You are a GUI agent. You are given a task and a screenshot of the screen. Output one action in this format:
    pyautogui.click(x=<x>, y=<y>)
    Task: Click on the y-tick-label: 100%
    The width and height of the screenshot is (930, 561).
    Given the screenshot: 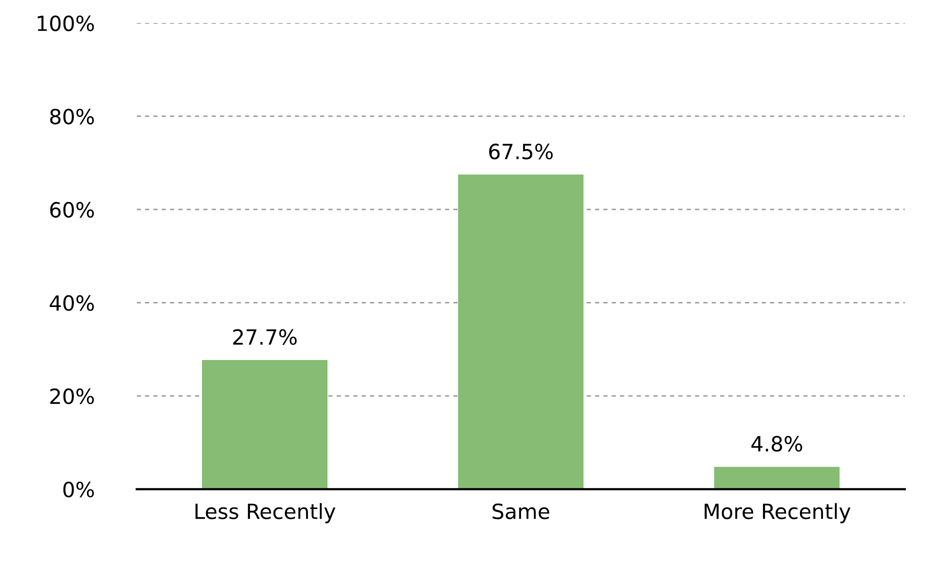 What is the action you would take?
    pyautogui.click(x=66, y=23)
    